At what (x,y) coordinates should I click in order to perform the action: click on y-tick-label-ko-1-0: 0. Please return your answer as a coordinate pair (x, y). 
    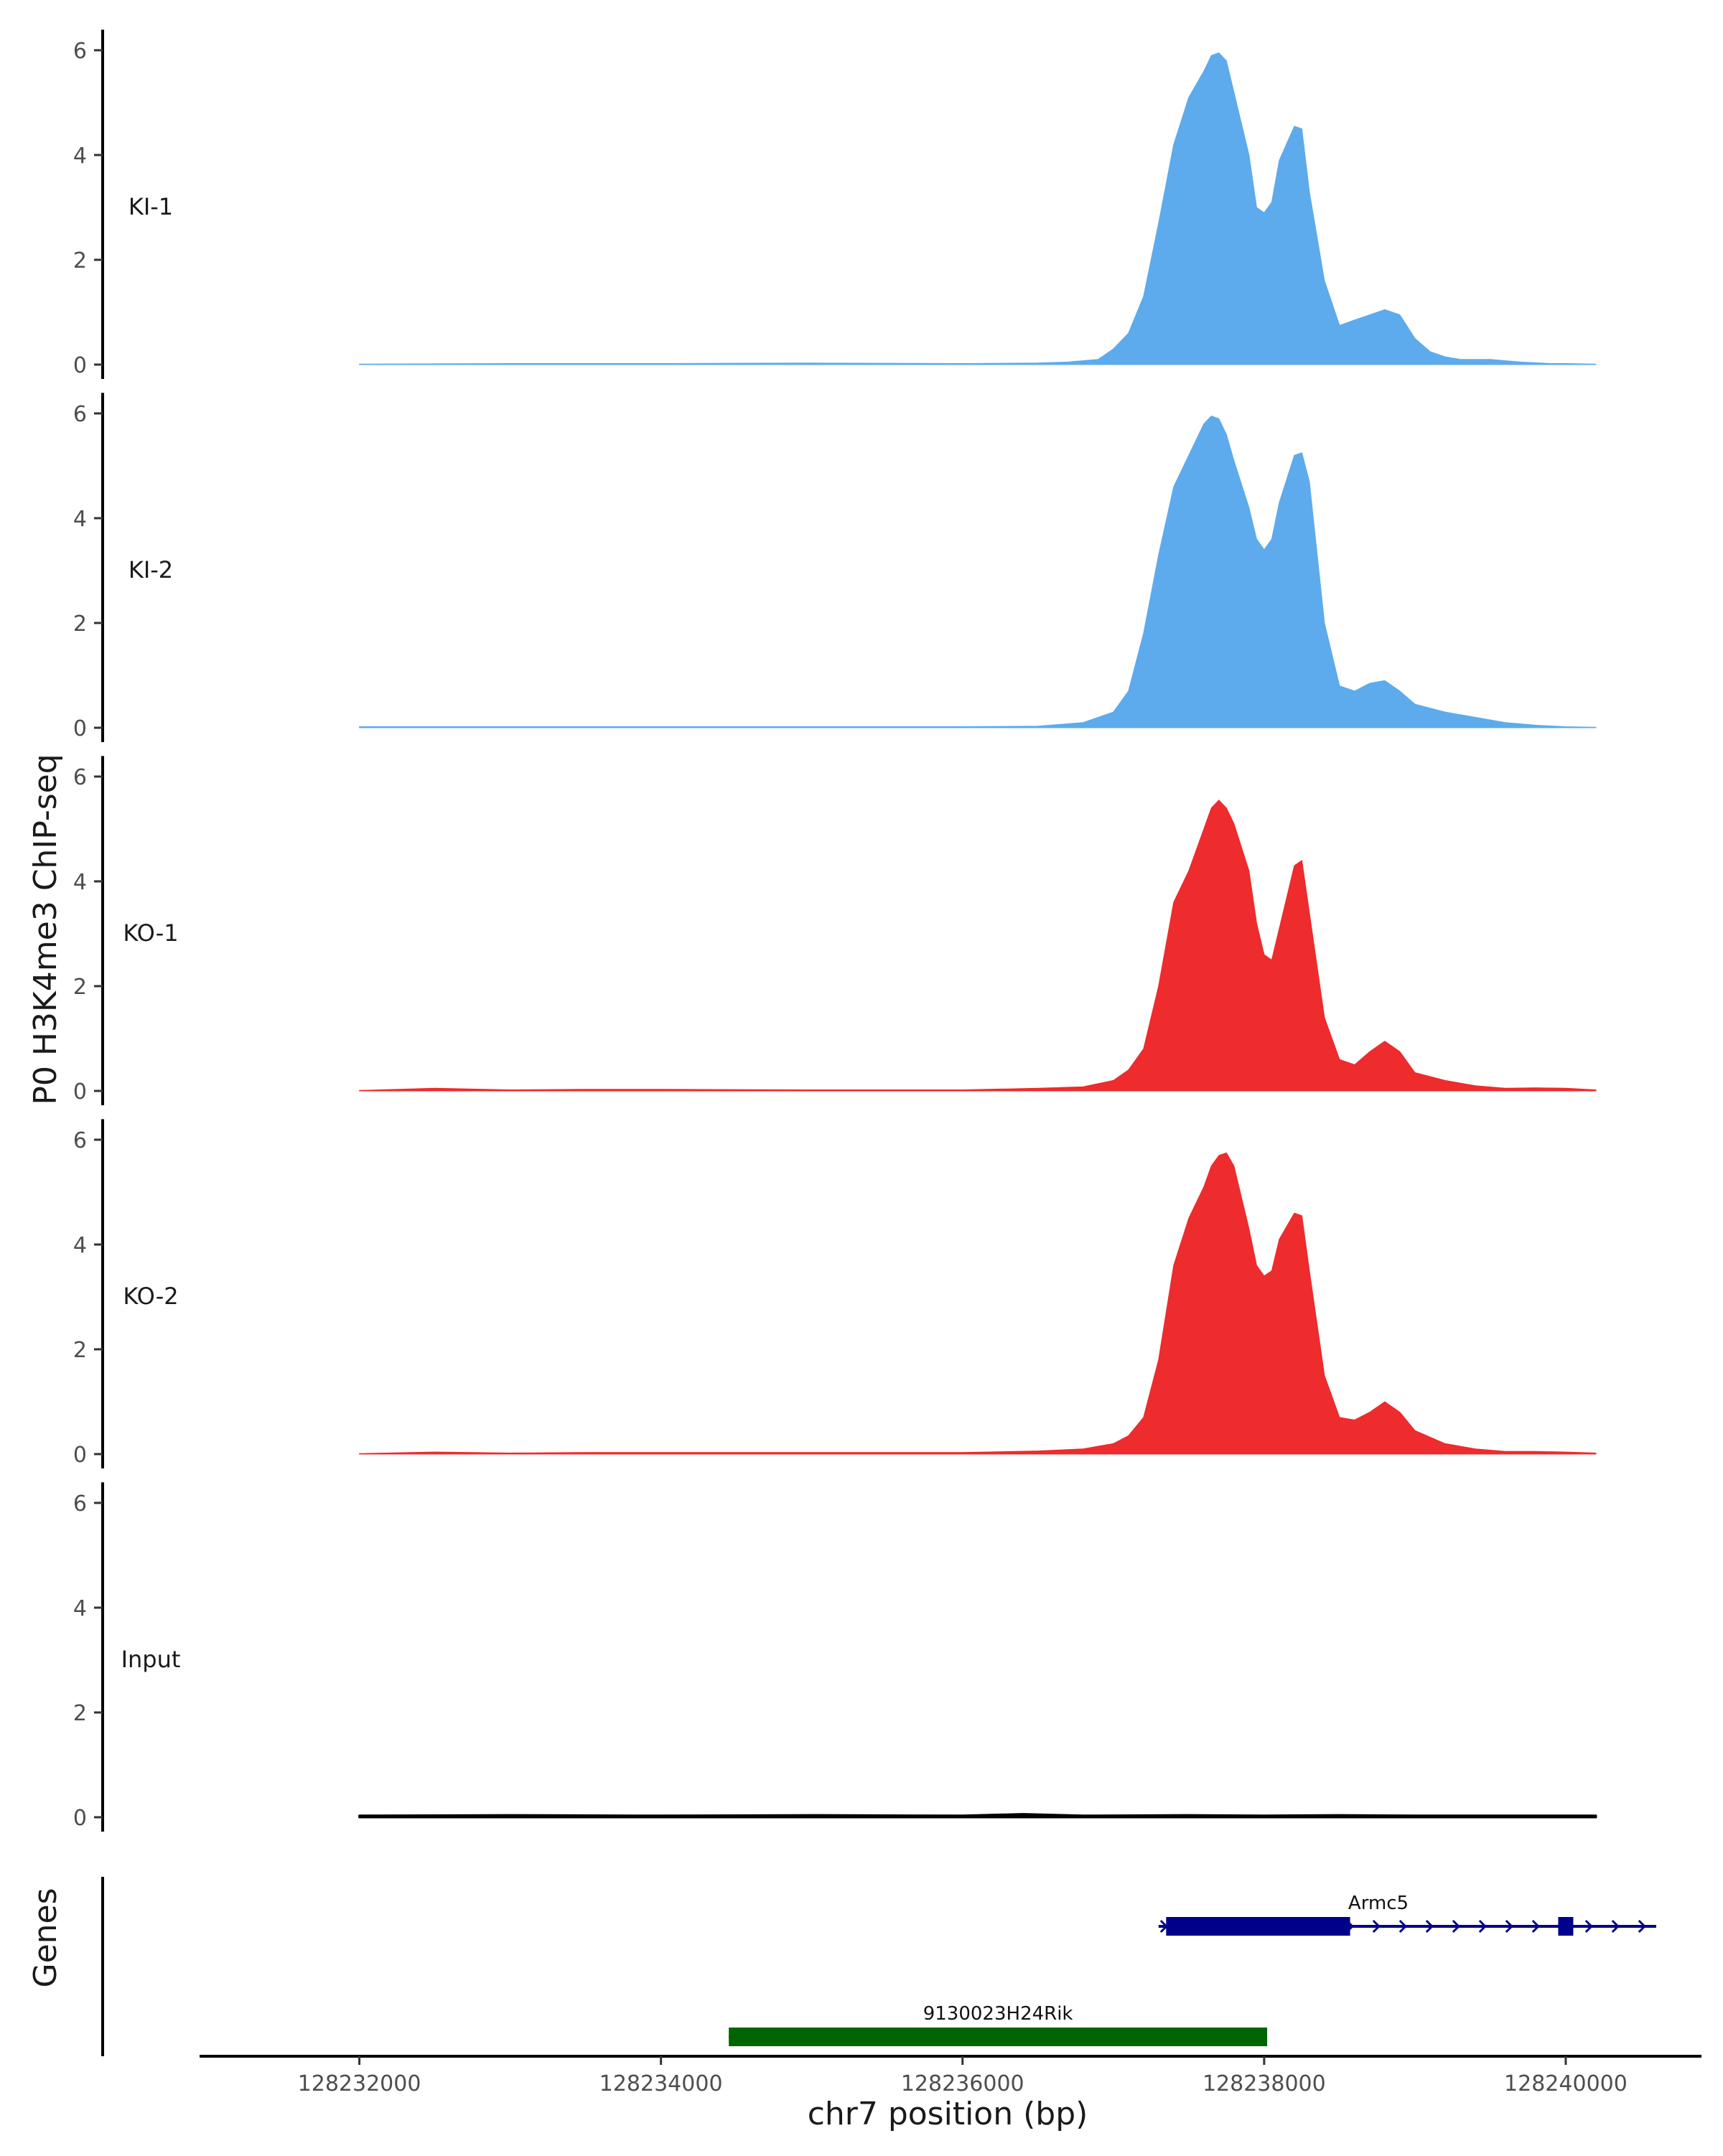
    Looking at the image, I should click on (80, 1092).